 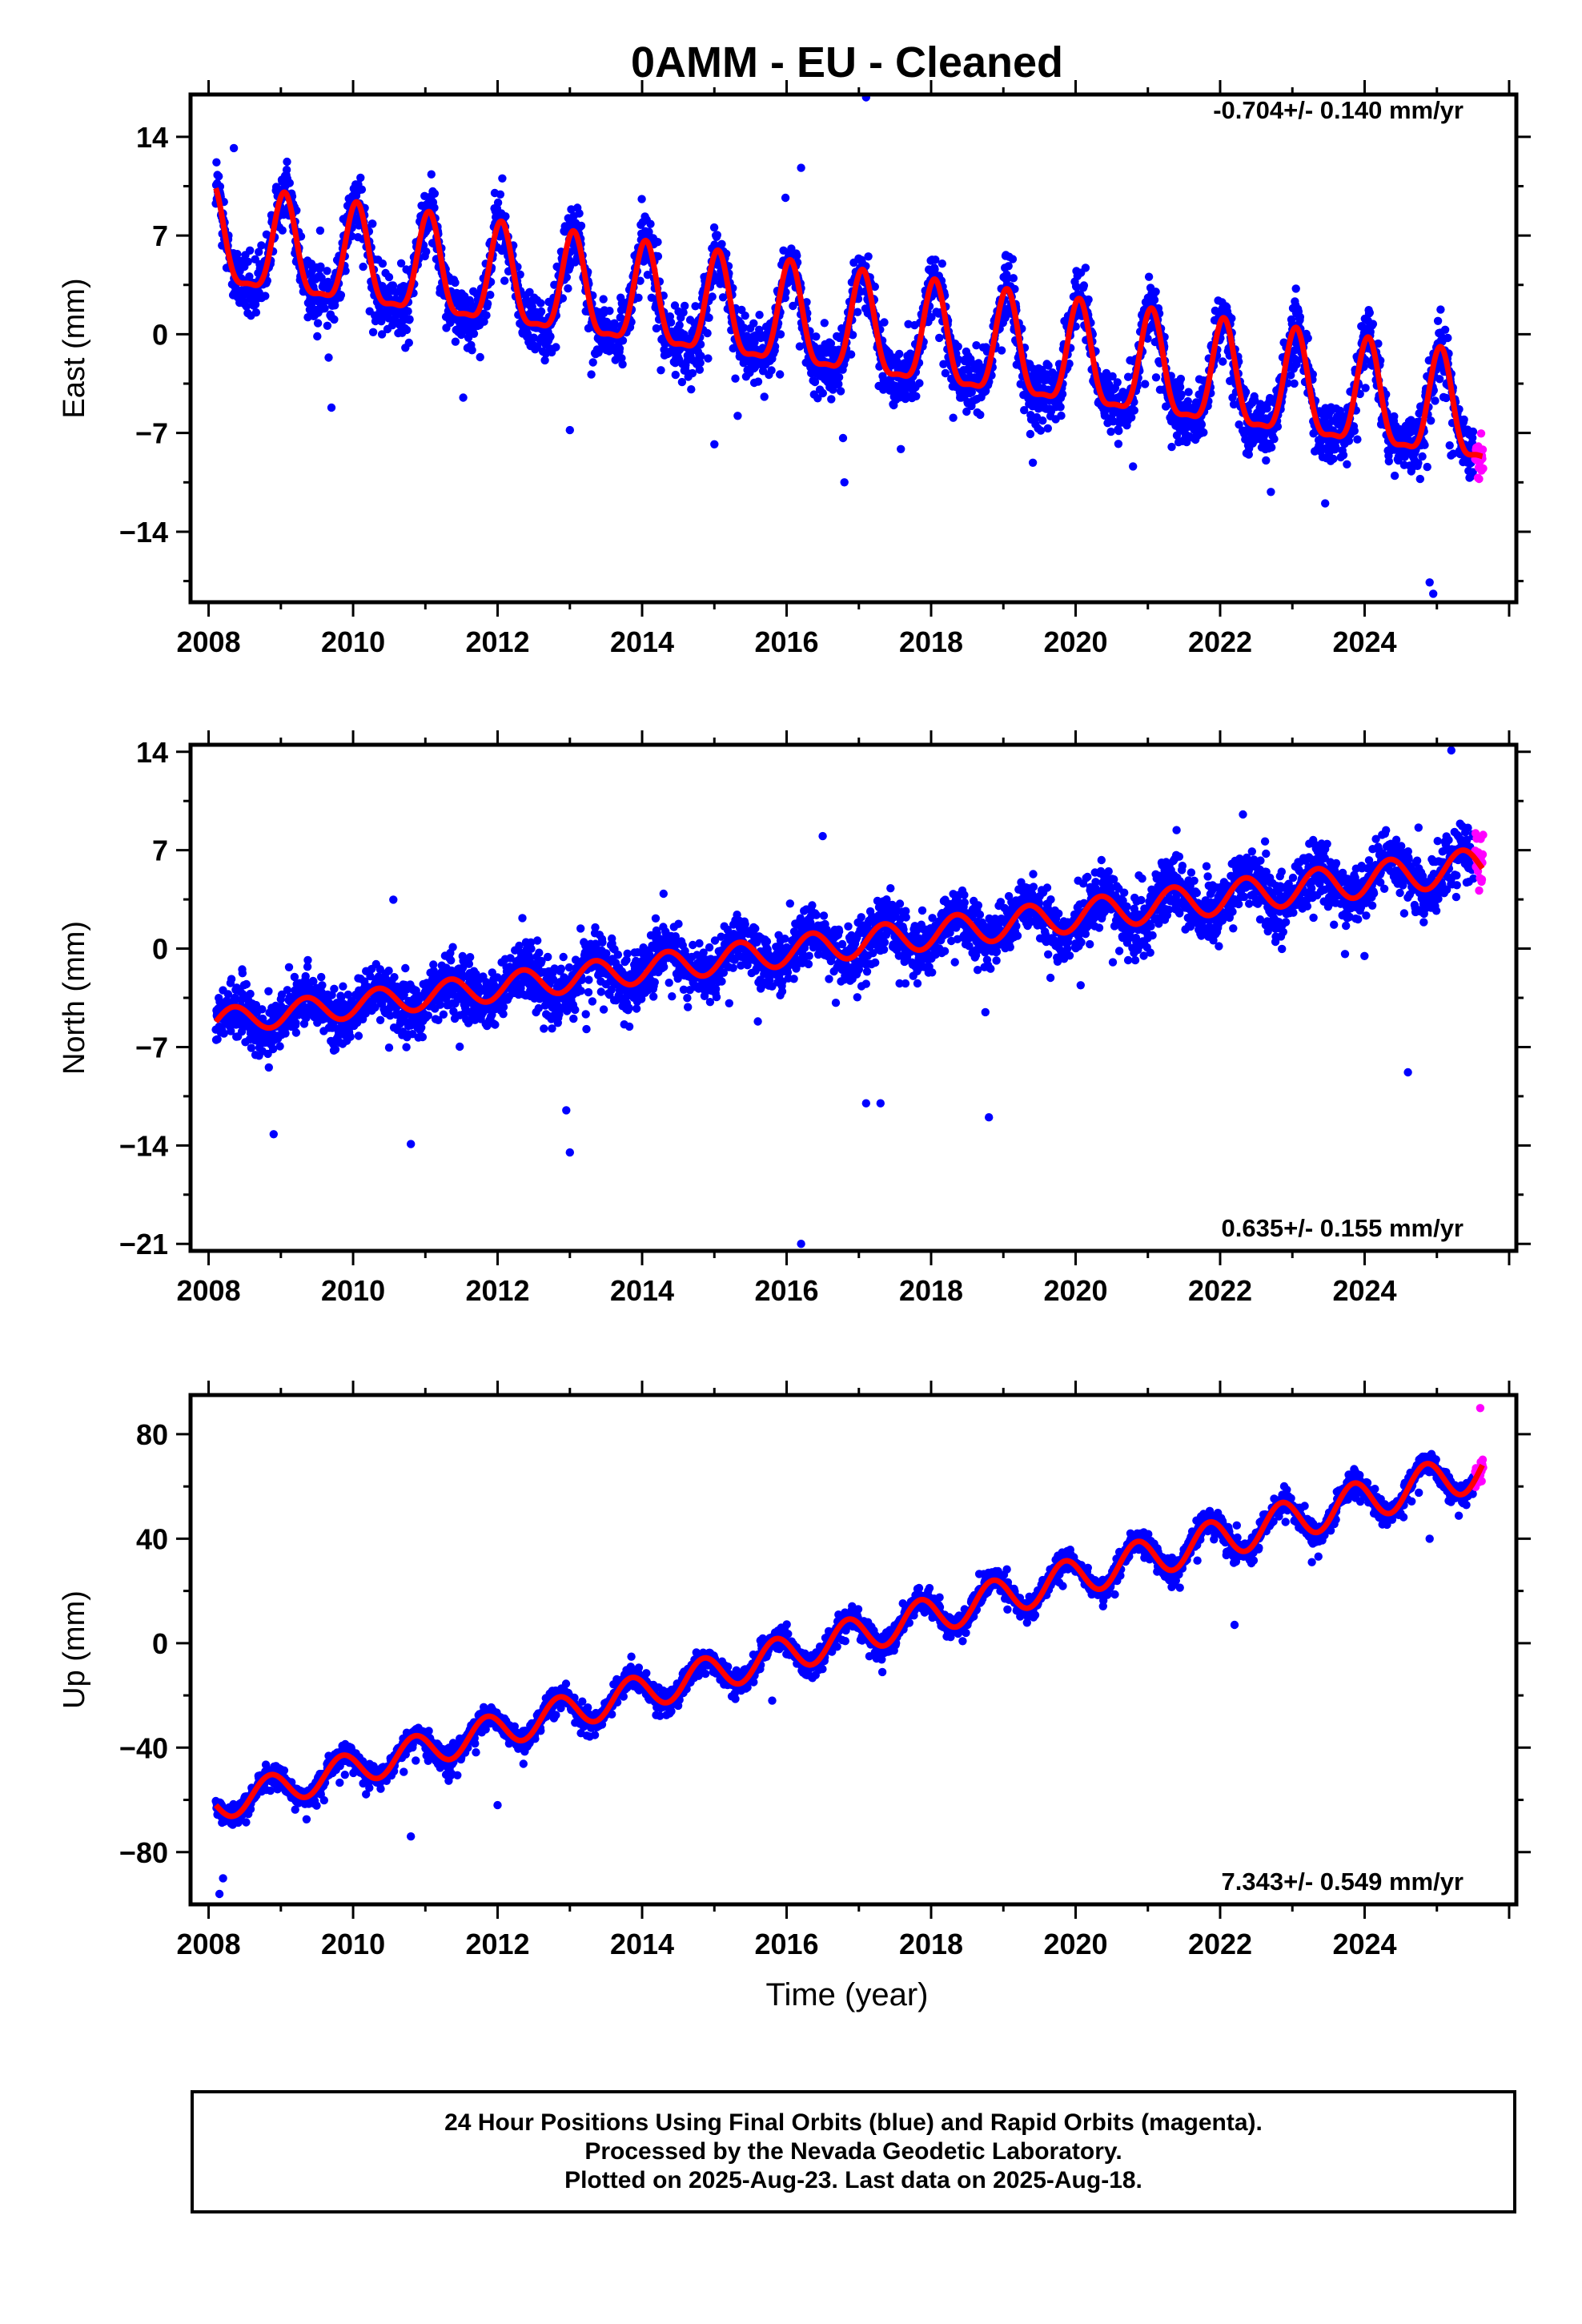 I want to click on x-tick-label: 2010, so click(x=353, y=641).